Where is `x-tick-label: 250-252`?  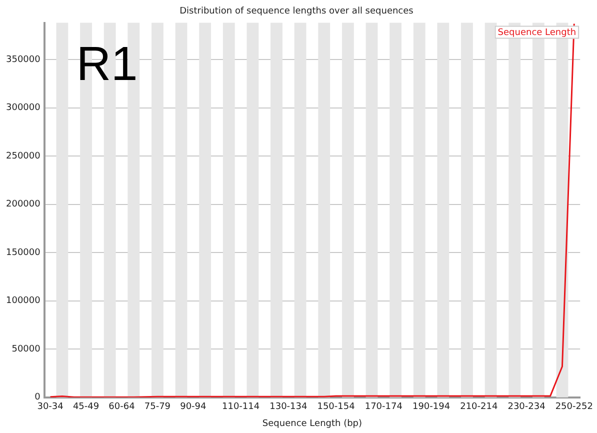 x-tick-label: 250-252 is located at coordinates (574, 407).